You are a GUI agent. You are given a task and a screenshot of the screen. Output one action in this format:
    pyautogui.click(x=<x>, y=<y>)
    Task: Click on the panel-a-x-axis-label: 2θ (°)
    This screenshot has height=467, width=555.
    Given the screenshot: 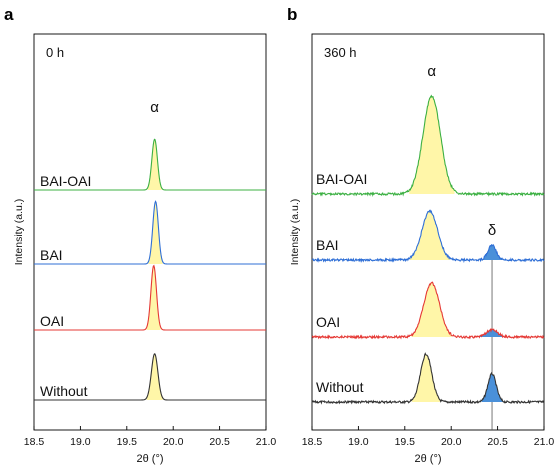 What is the action you would take?
    pyautogui.click(x=149, y=459)
    